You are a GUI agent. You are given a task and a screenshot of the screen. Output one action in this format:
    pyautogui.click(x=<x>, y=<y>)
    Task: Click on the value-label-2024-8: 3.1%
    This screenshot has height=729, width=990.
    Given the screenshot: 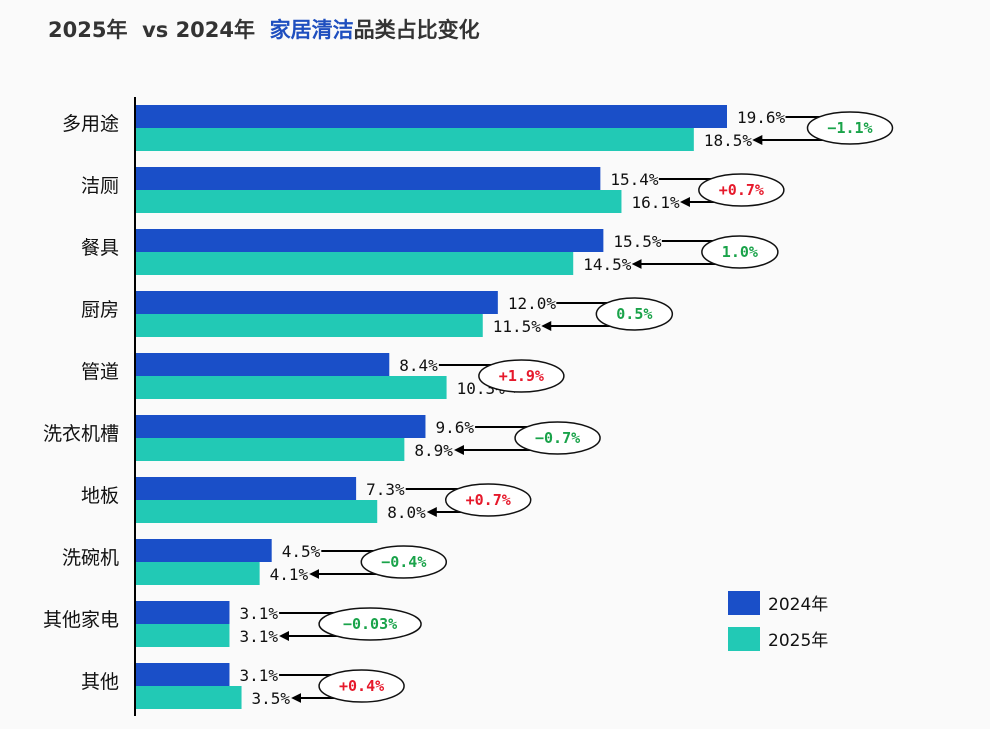 What is the action you would take?
    pyautogui.click(x=258, y=613)
    